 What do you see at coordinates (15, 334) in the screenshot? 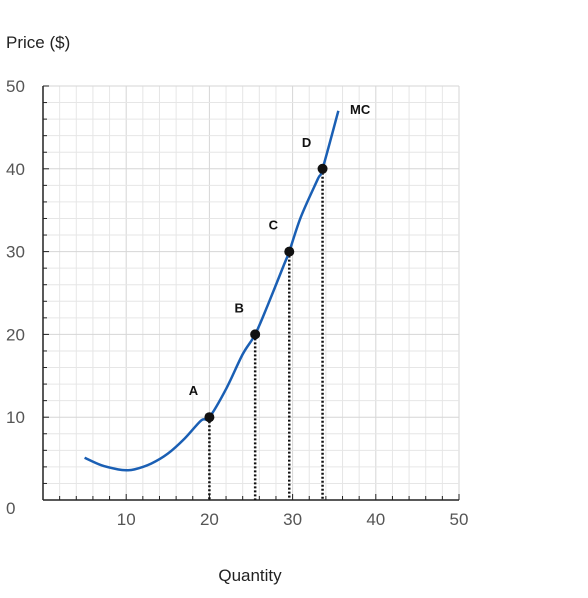
I see `y-tick-label: 20` at bounding box center [15, 334].